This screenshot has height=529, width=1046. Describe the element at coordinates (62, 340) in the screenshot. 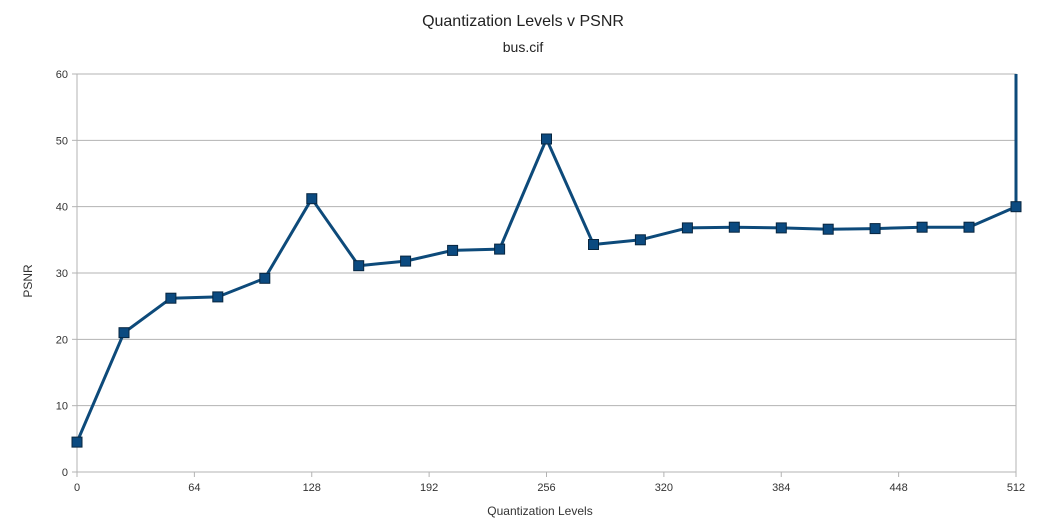

I see `y-tick-label: 20` at that location.